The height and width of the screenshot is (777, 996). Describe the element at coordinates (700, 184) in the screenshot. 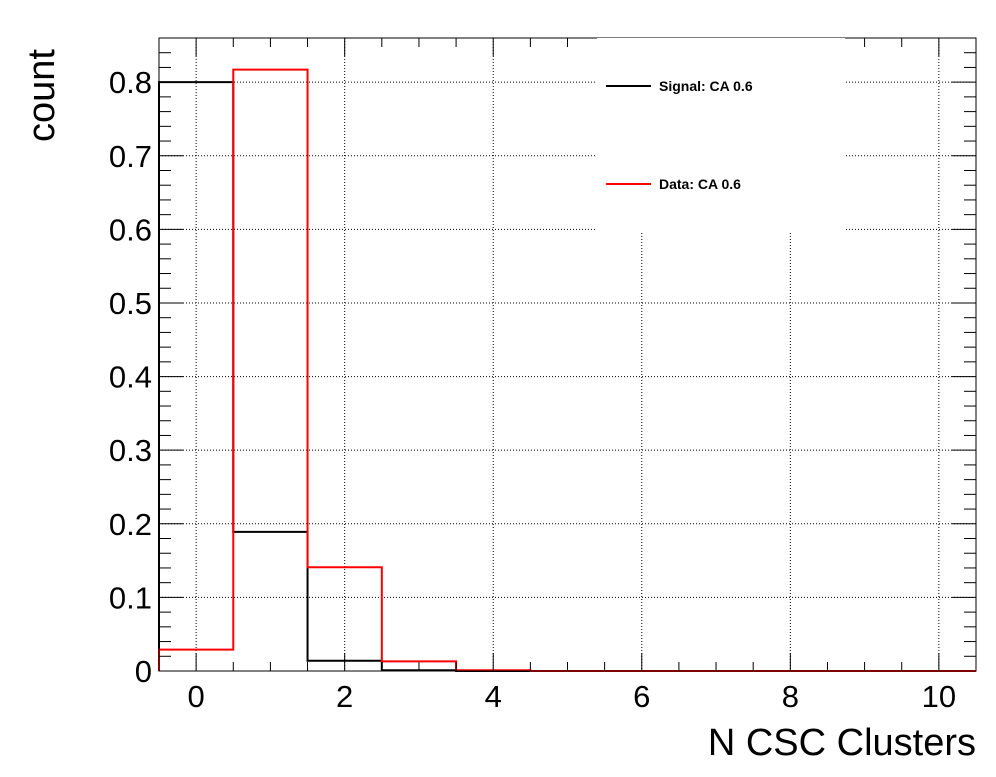

I see `legend-label-1: Data: CA 0.6` at that location.